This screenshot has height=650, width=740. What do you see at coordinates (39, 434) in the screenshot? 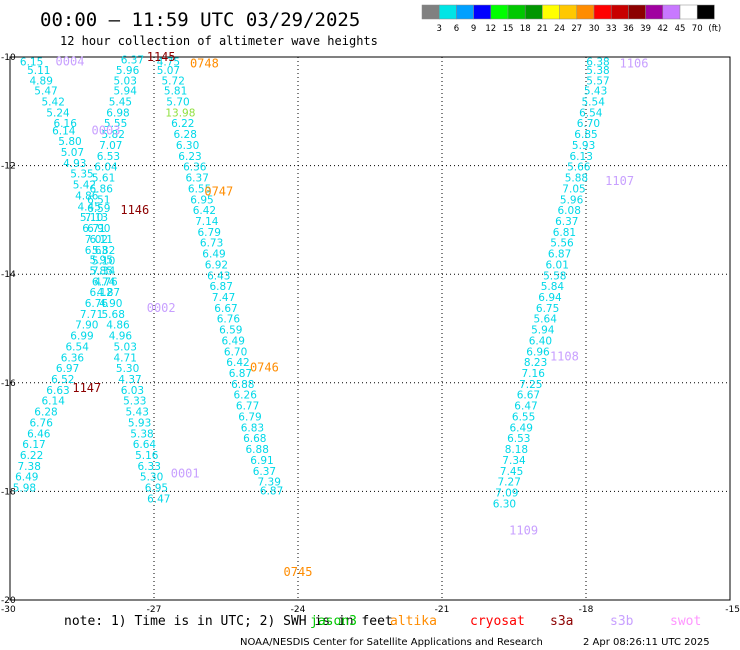
I see `data-point: 6.46` at bounding box center [39, 434].